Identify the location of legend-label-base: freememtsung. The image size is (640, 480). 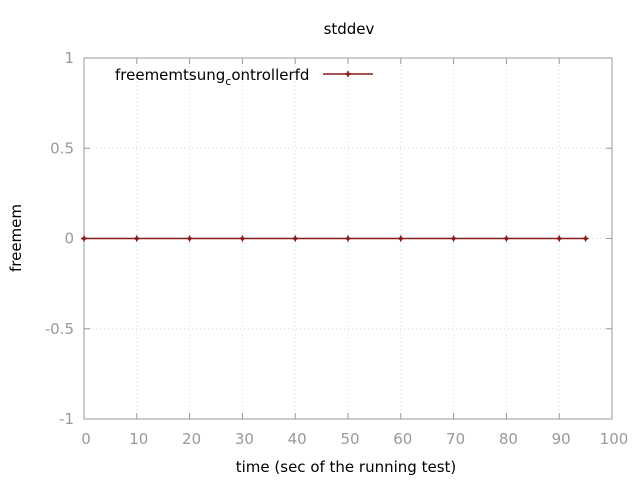
(170, 75).